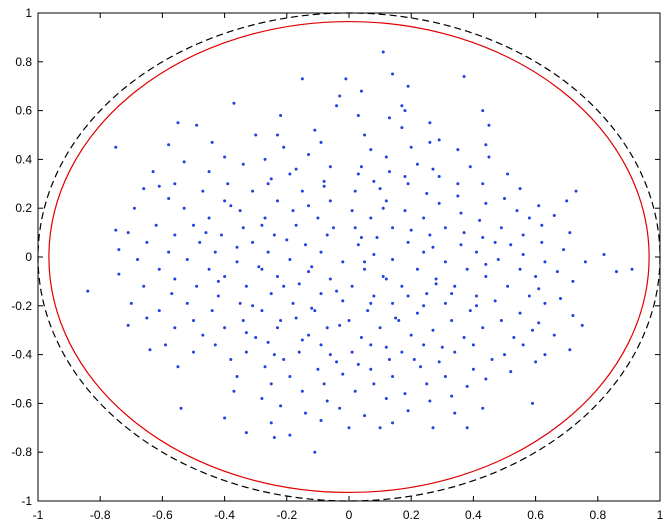 This screenshot has width=668, height=527. Describe the element at coordinates (473, 515) in the screenshot. I see `x-tick-label: 0.4` at that location.